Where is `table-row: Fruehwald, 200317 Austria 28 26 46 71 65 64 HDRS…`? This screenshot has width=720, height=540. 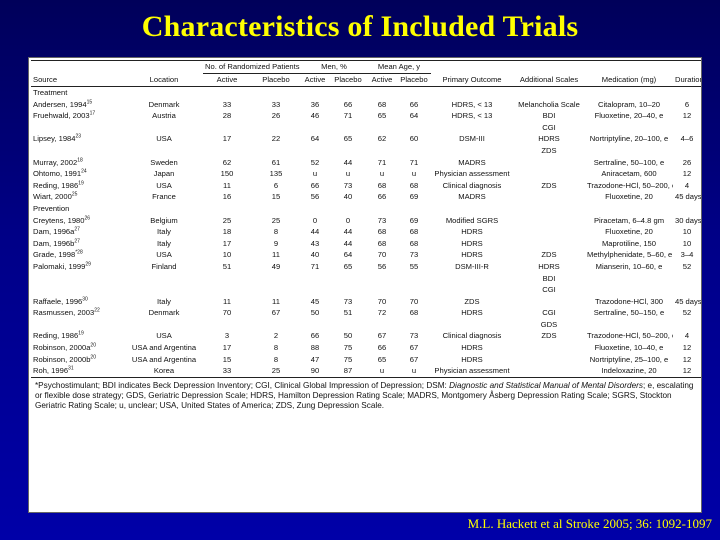 table-row: Fruehwald, 200317 Austria 28 26 46 71 65 64 HDRS… is located at coordinates (366, 116).